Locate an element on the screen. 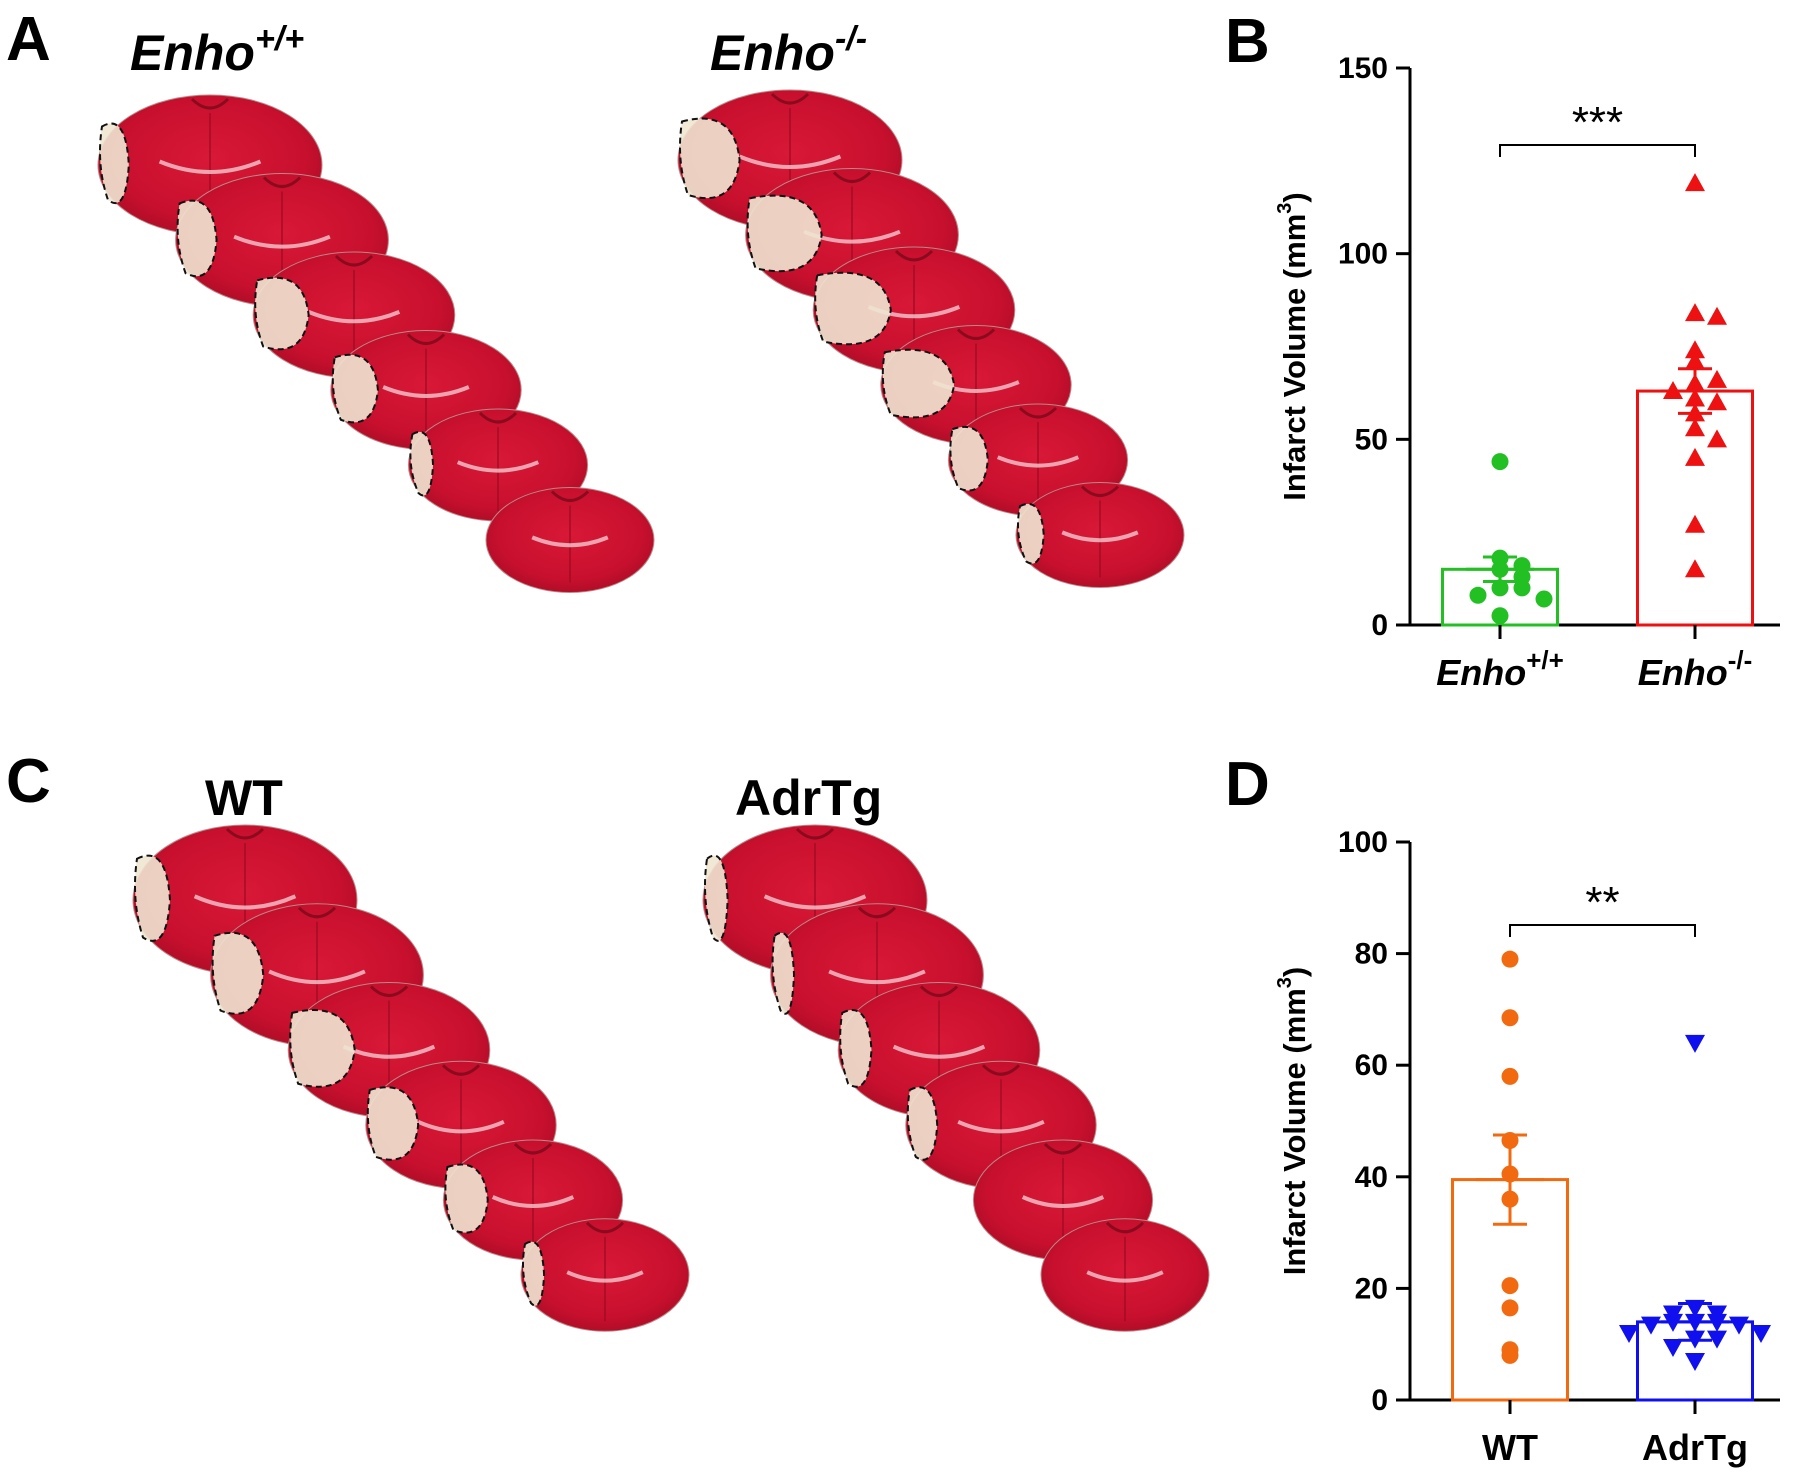 Image resolution: width=1800 pixels, height=1476 pixels. x-tick-label: AdrTg is located at coordinates (1695, 1447).